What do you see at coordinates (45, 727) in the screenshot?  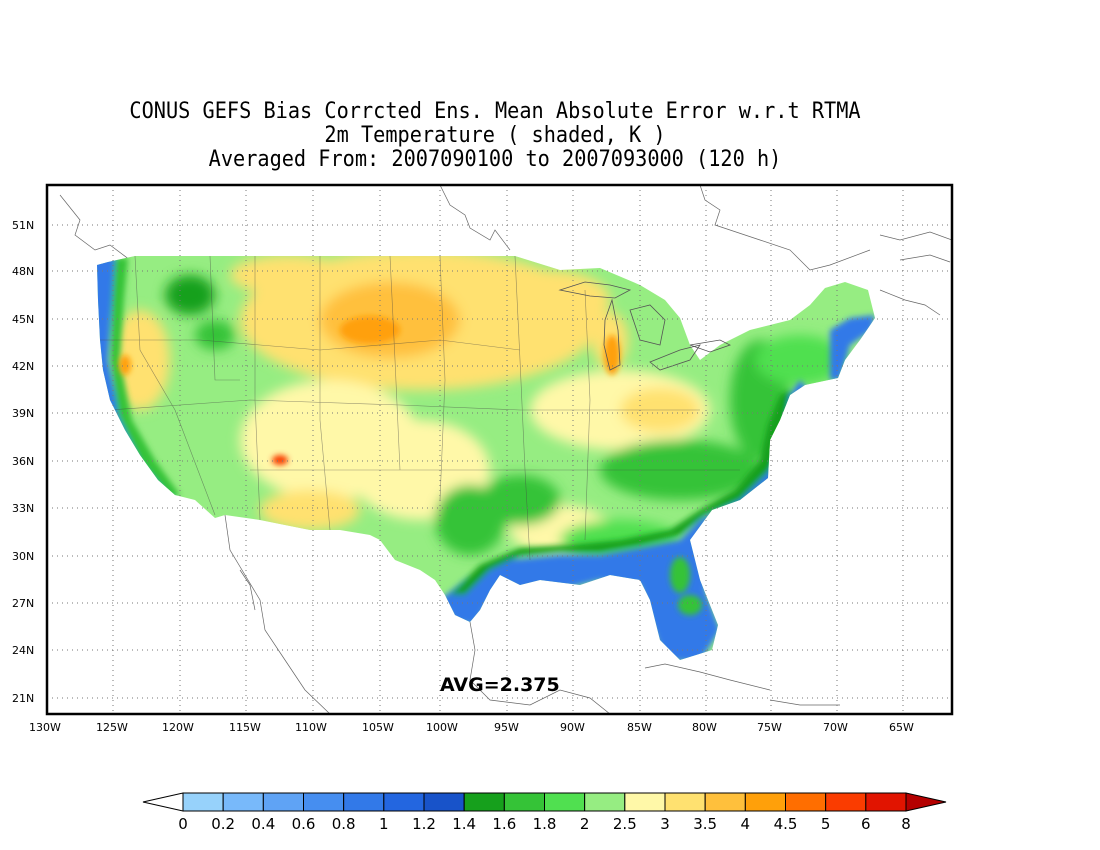 I see `lon-label: 130W` at bounding box center [45, 727].